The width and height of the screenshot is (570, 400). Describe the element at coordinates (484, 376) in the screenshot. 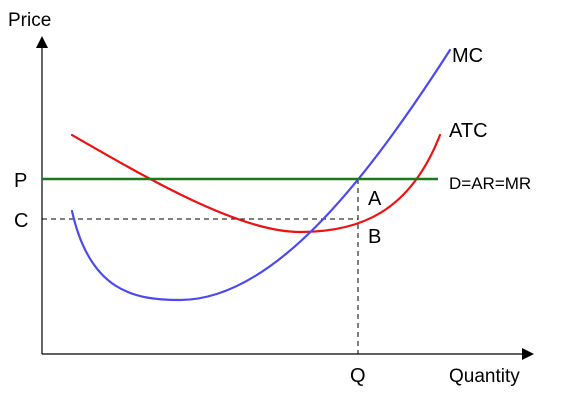

I see `x-axis-title: Quantity` at that location.